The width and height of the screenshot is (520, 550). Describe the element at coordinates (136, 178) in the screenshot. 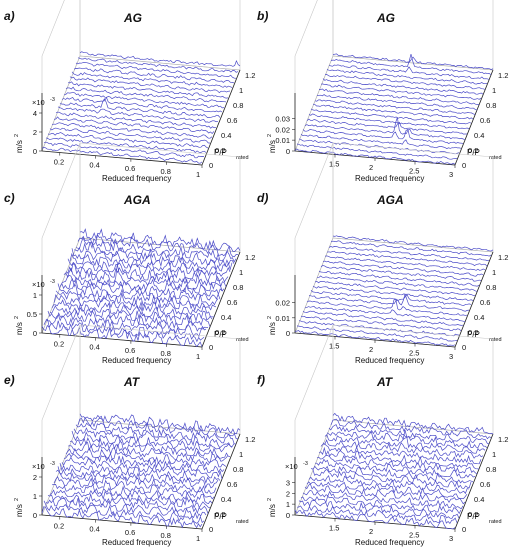

I see `x-axis-label: Reduced frequency` at that location.